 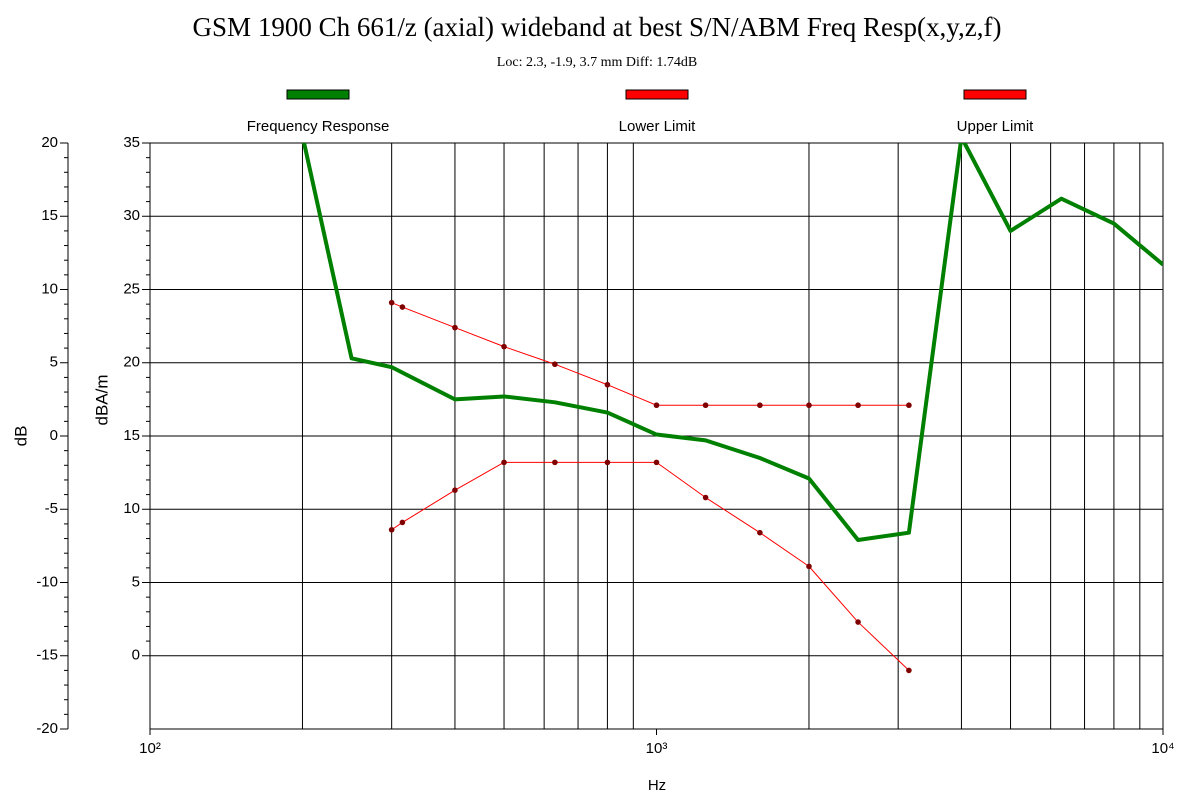 What do you see at coordinates (150, 748) in the screenshot?
I see `x-tick-label: 10²` at bounding box center [150, 748].